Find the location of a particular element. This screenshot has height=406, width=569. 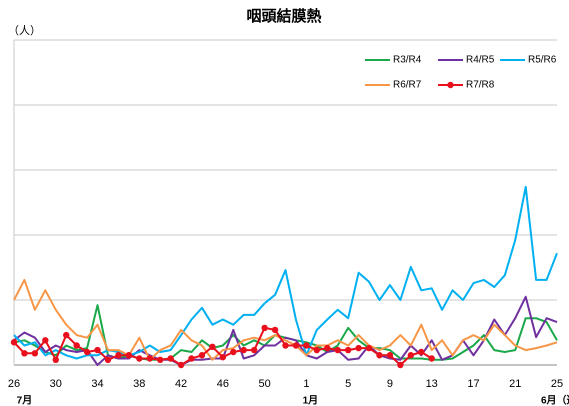

x-tick-label: 5 is located at coordinates (348, 384).